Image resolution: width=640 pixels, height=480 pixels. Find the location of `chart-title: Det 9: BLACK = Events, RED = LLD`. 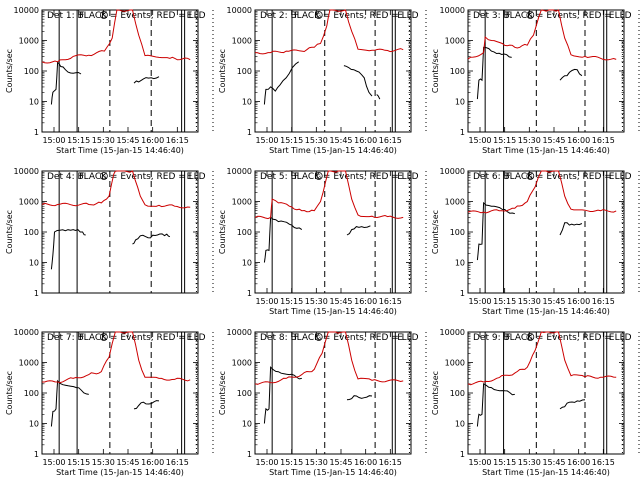

chart-title: Det 9: BLACK = Events, RED = LLD is located at coordinates (552, 338).